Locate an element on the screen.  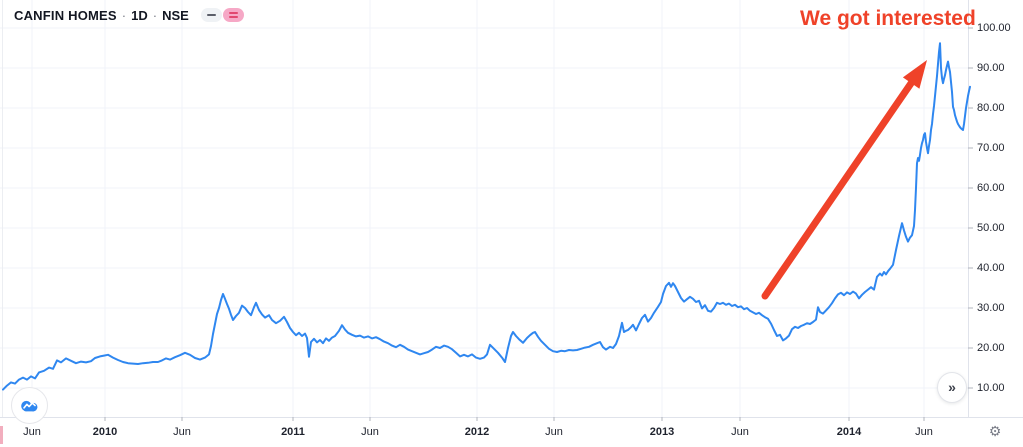
y-axis-label: 70.00 is located at coordinates (991, 147).